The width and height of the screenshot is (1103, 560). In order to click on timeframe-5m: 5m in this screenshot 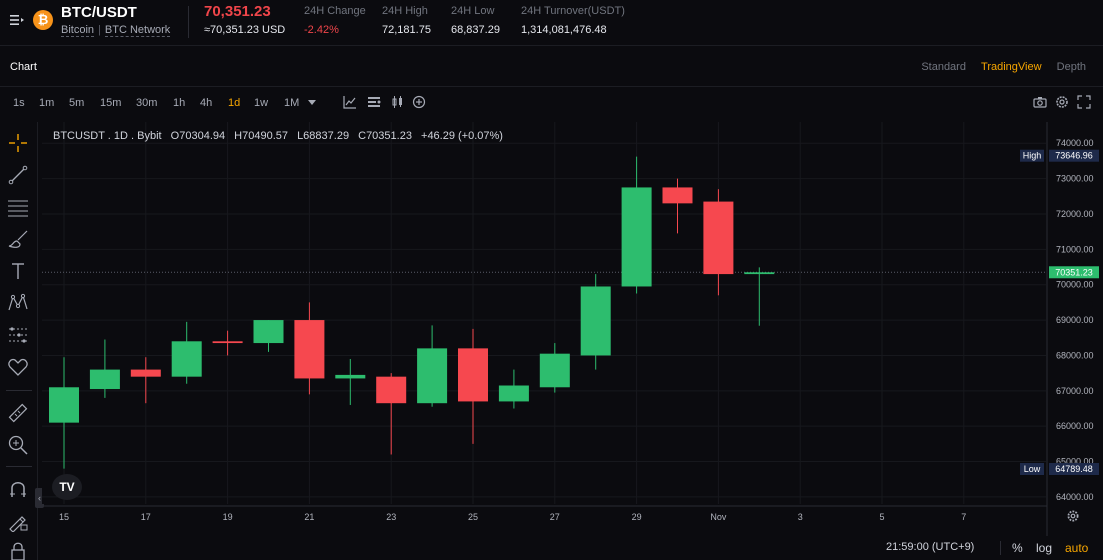, I will do `click(77, 103)`.